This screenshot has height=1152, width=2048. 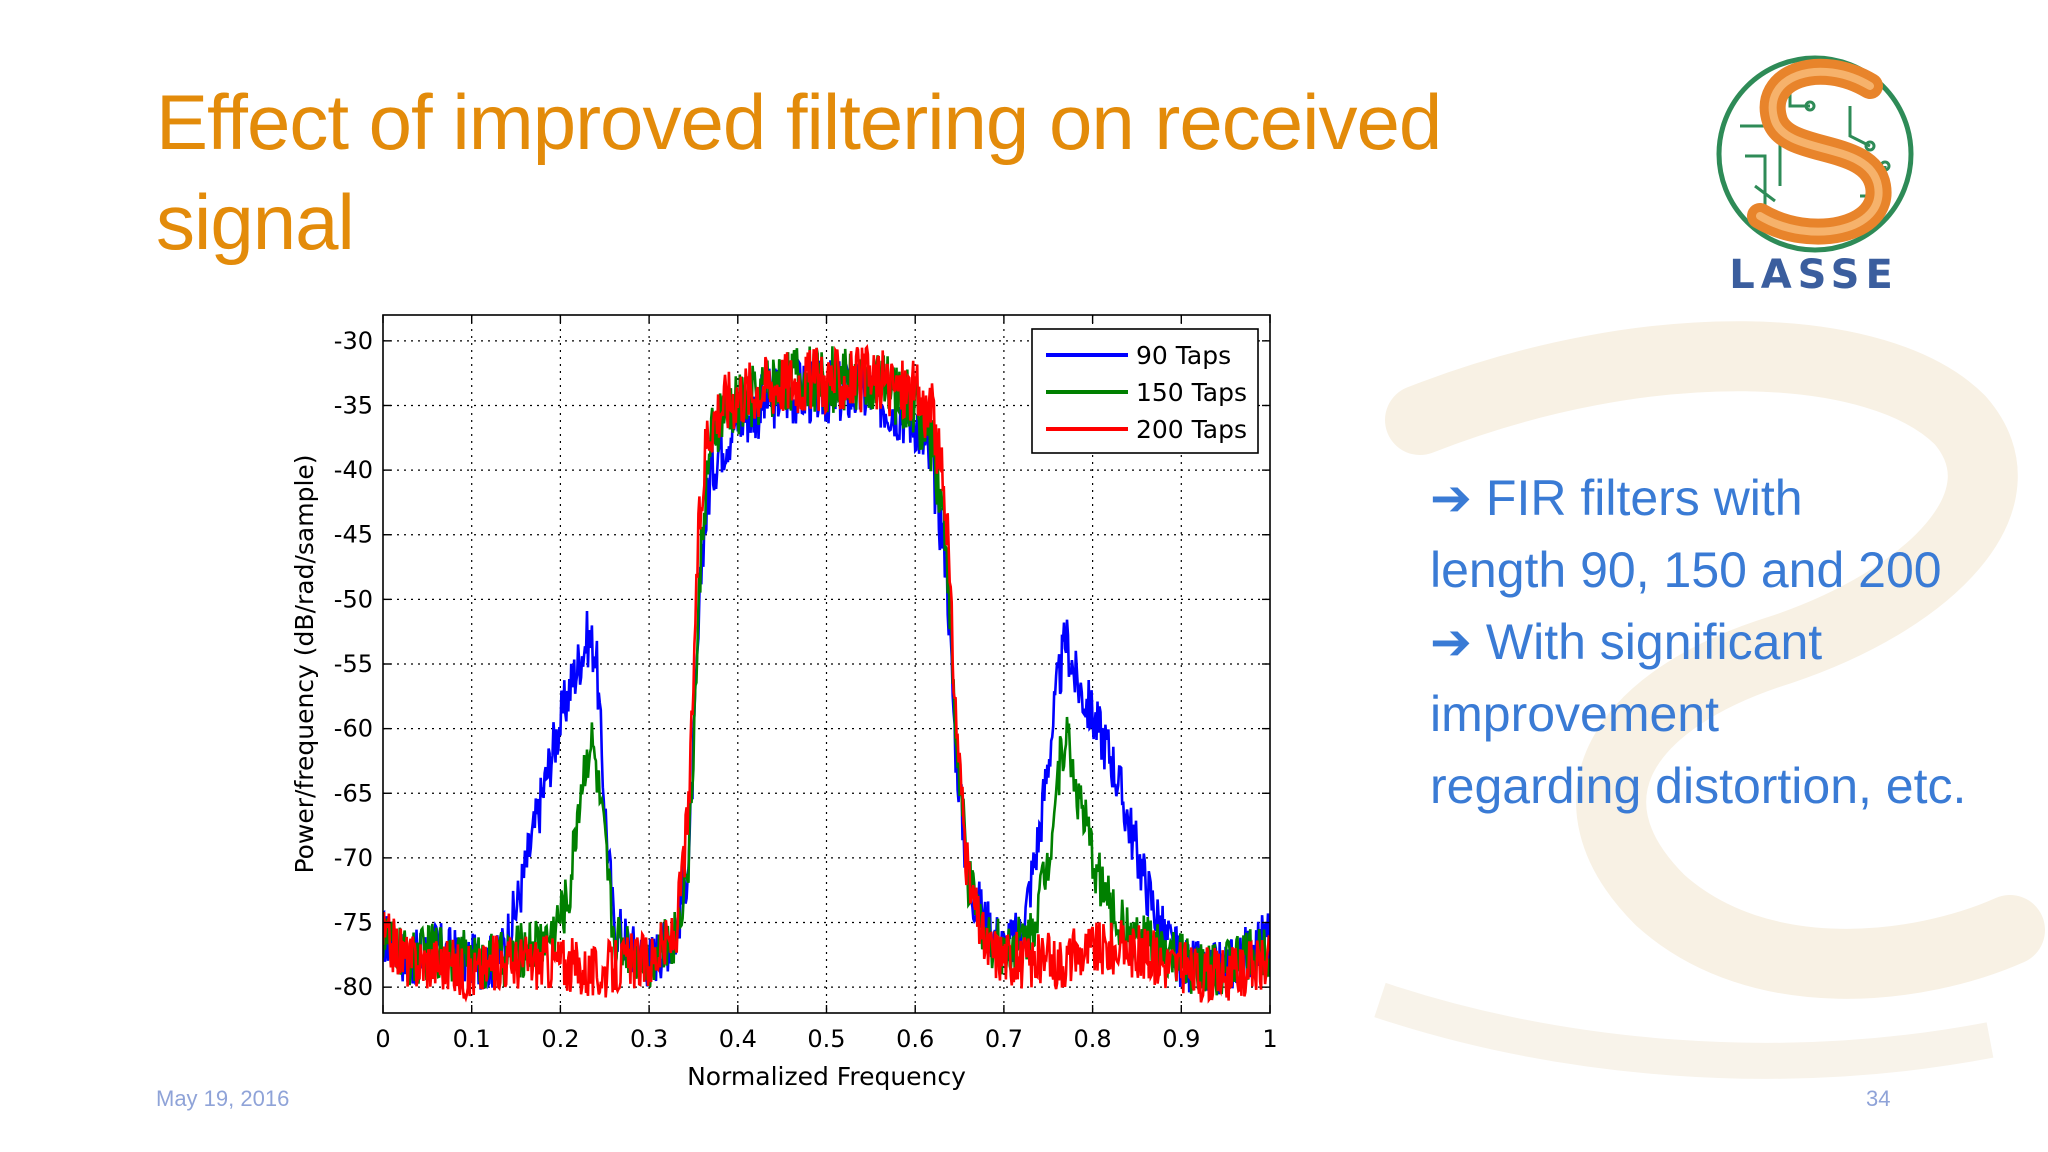 I want to click on y-tick-label: -40, so click(x=353, y=470).